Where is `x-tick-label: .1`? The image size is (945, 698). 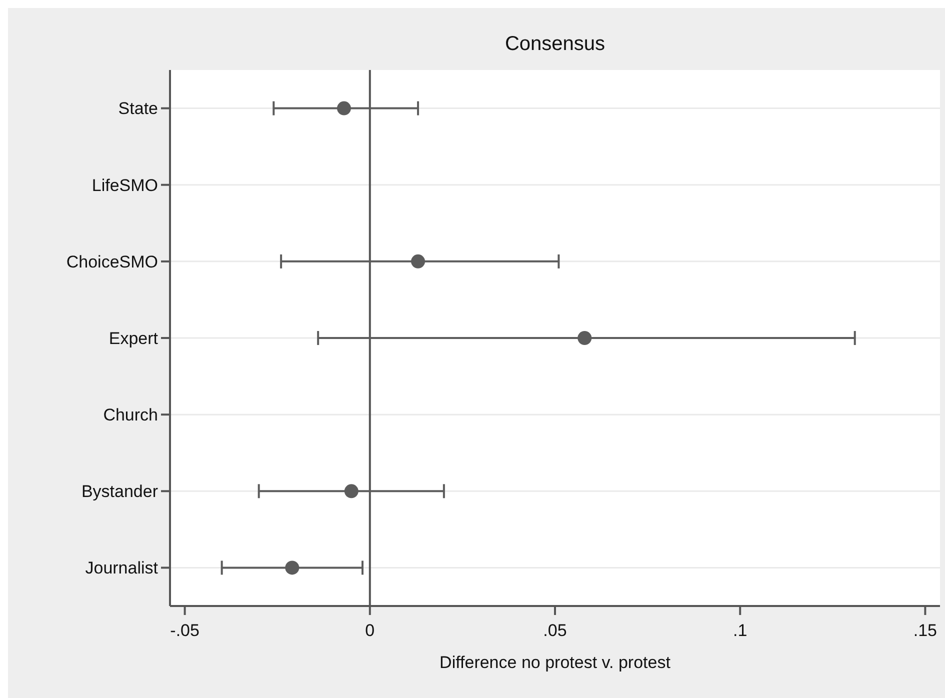 x-tick-label: .1 is located at coordinates (740, 630).